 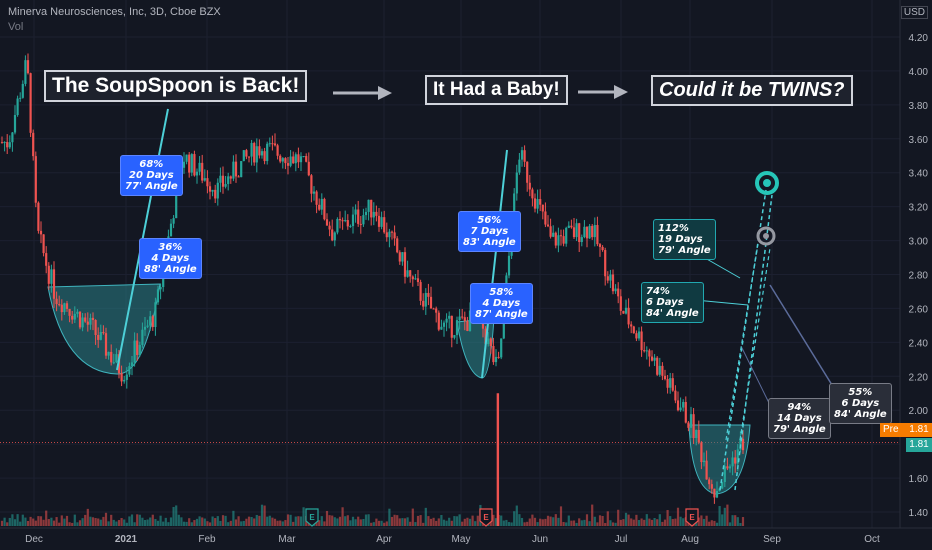 What do you see at coordinates (767, 183) in the screenshot?
I see `target-dot-teal` at bounding box center [767, 183].